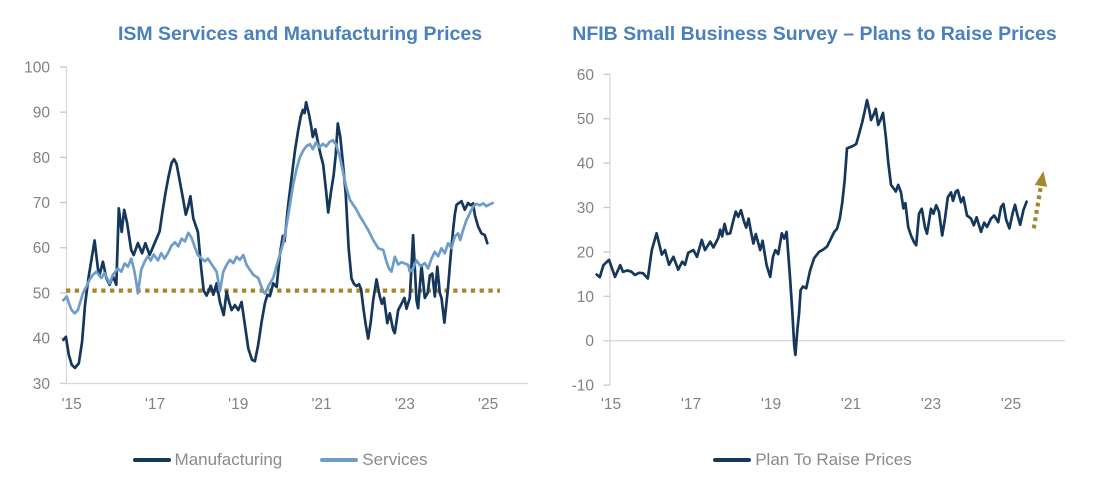  What do you see at coordinates (339, 460) in the screenshot?
I see `services-line-swatch` at bounding box center [339, 460].